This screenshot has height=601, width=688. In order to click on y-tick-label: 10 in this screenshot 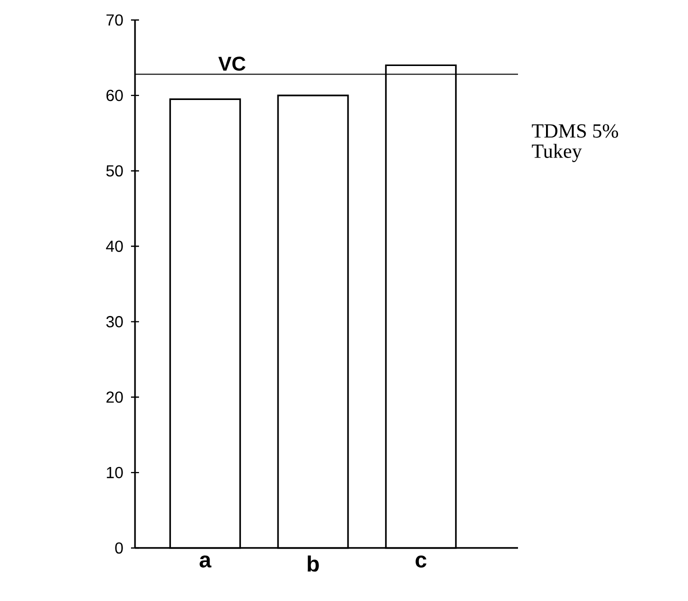, I will do `click(114, 472)`.